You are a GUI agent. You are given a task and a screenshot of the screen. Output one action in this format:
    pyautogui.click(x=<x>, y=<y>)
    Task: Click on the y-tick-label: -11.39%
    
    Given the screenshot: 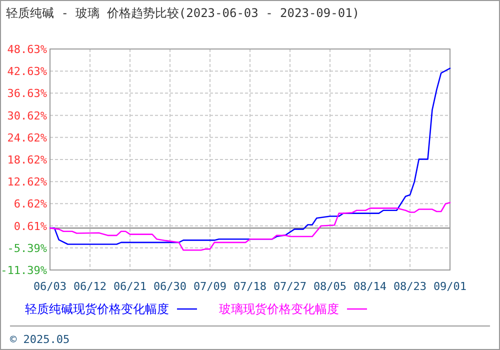 What is the action you would take?
    pyautogui.click(x=24, y=270)
    